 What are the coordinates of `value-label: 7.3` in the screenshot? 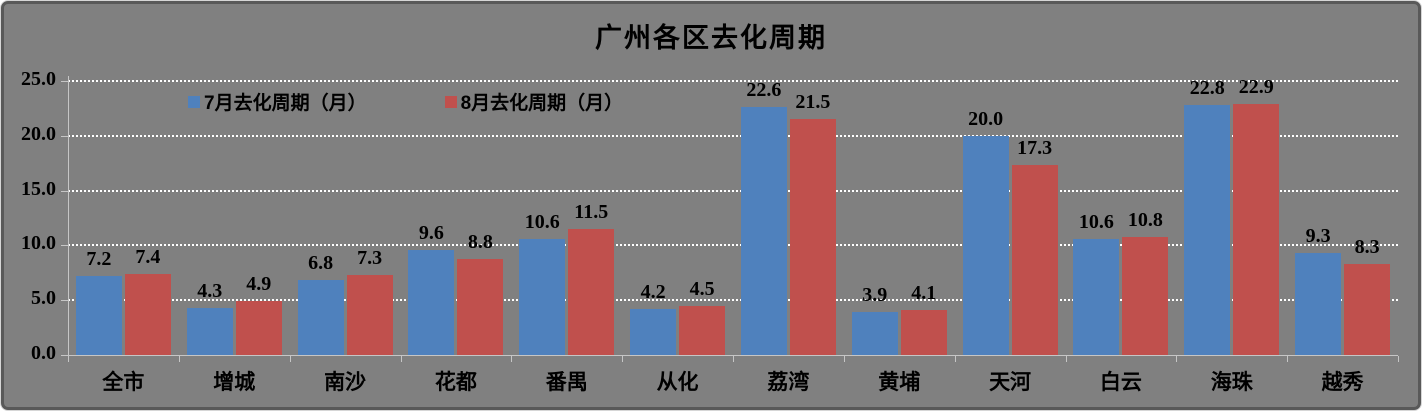 It's located at (370, 257).